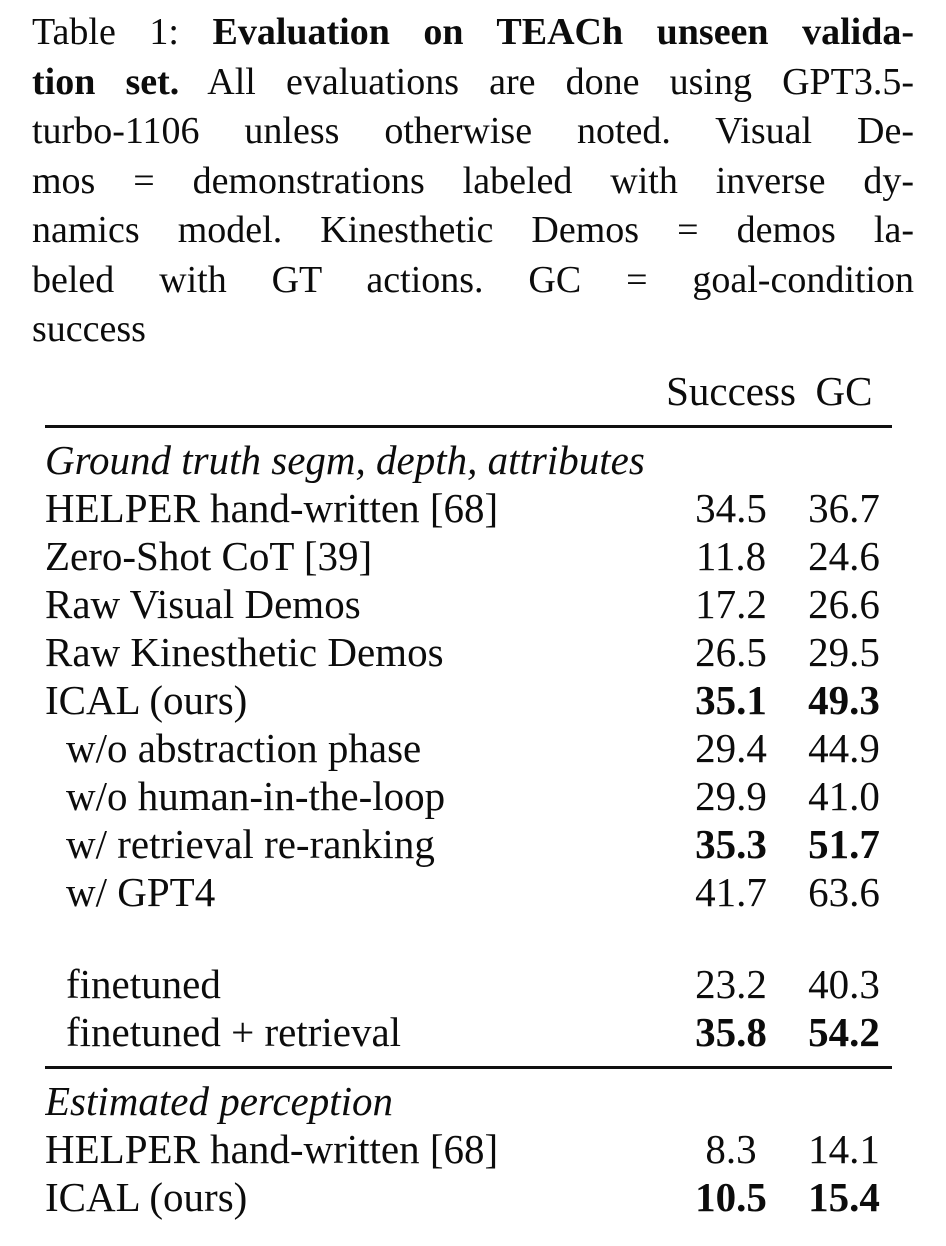 This screenshot has width=946, height=1246. Describe the element at coordinates (844, 390) in the screenshot. I see `col-header-gc: GC` at that location.